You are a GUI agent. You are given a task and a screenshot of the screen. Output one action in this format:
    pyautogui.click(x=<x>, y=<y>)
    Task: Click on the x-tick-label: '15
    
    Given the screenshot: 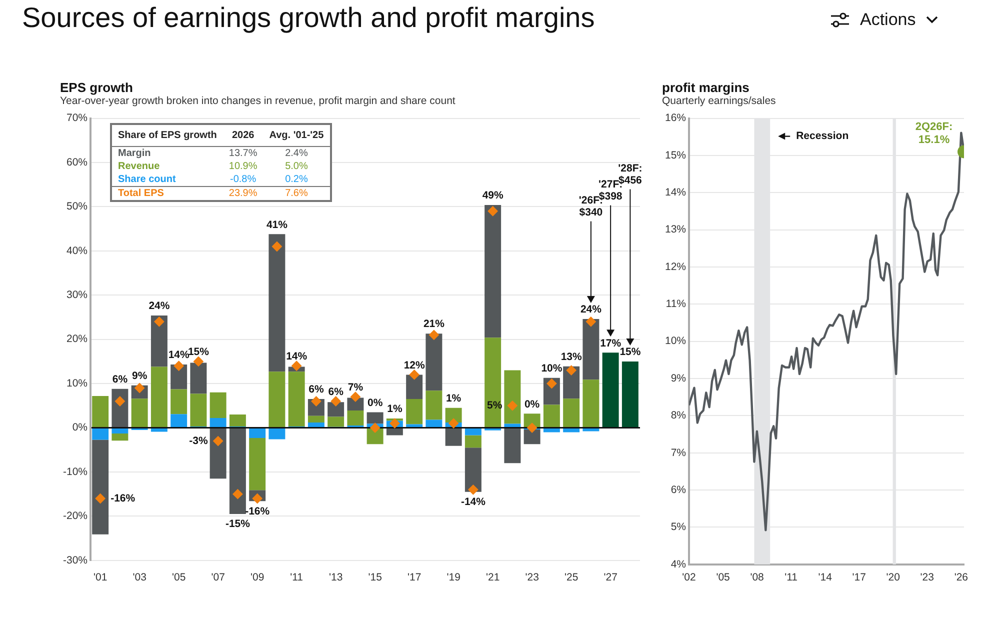 What is the action you would take?
    pyautogui.click(x=375, y=578)
    